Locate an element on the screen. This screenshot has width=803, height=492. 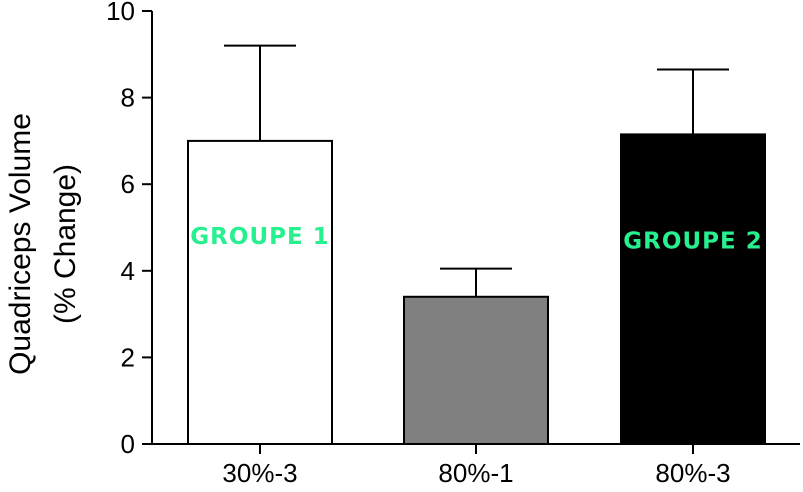
y-axis-title: Quadriceps Volume (% Change) is located at coordinates (43, 244).